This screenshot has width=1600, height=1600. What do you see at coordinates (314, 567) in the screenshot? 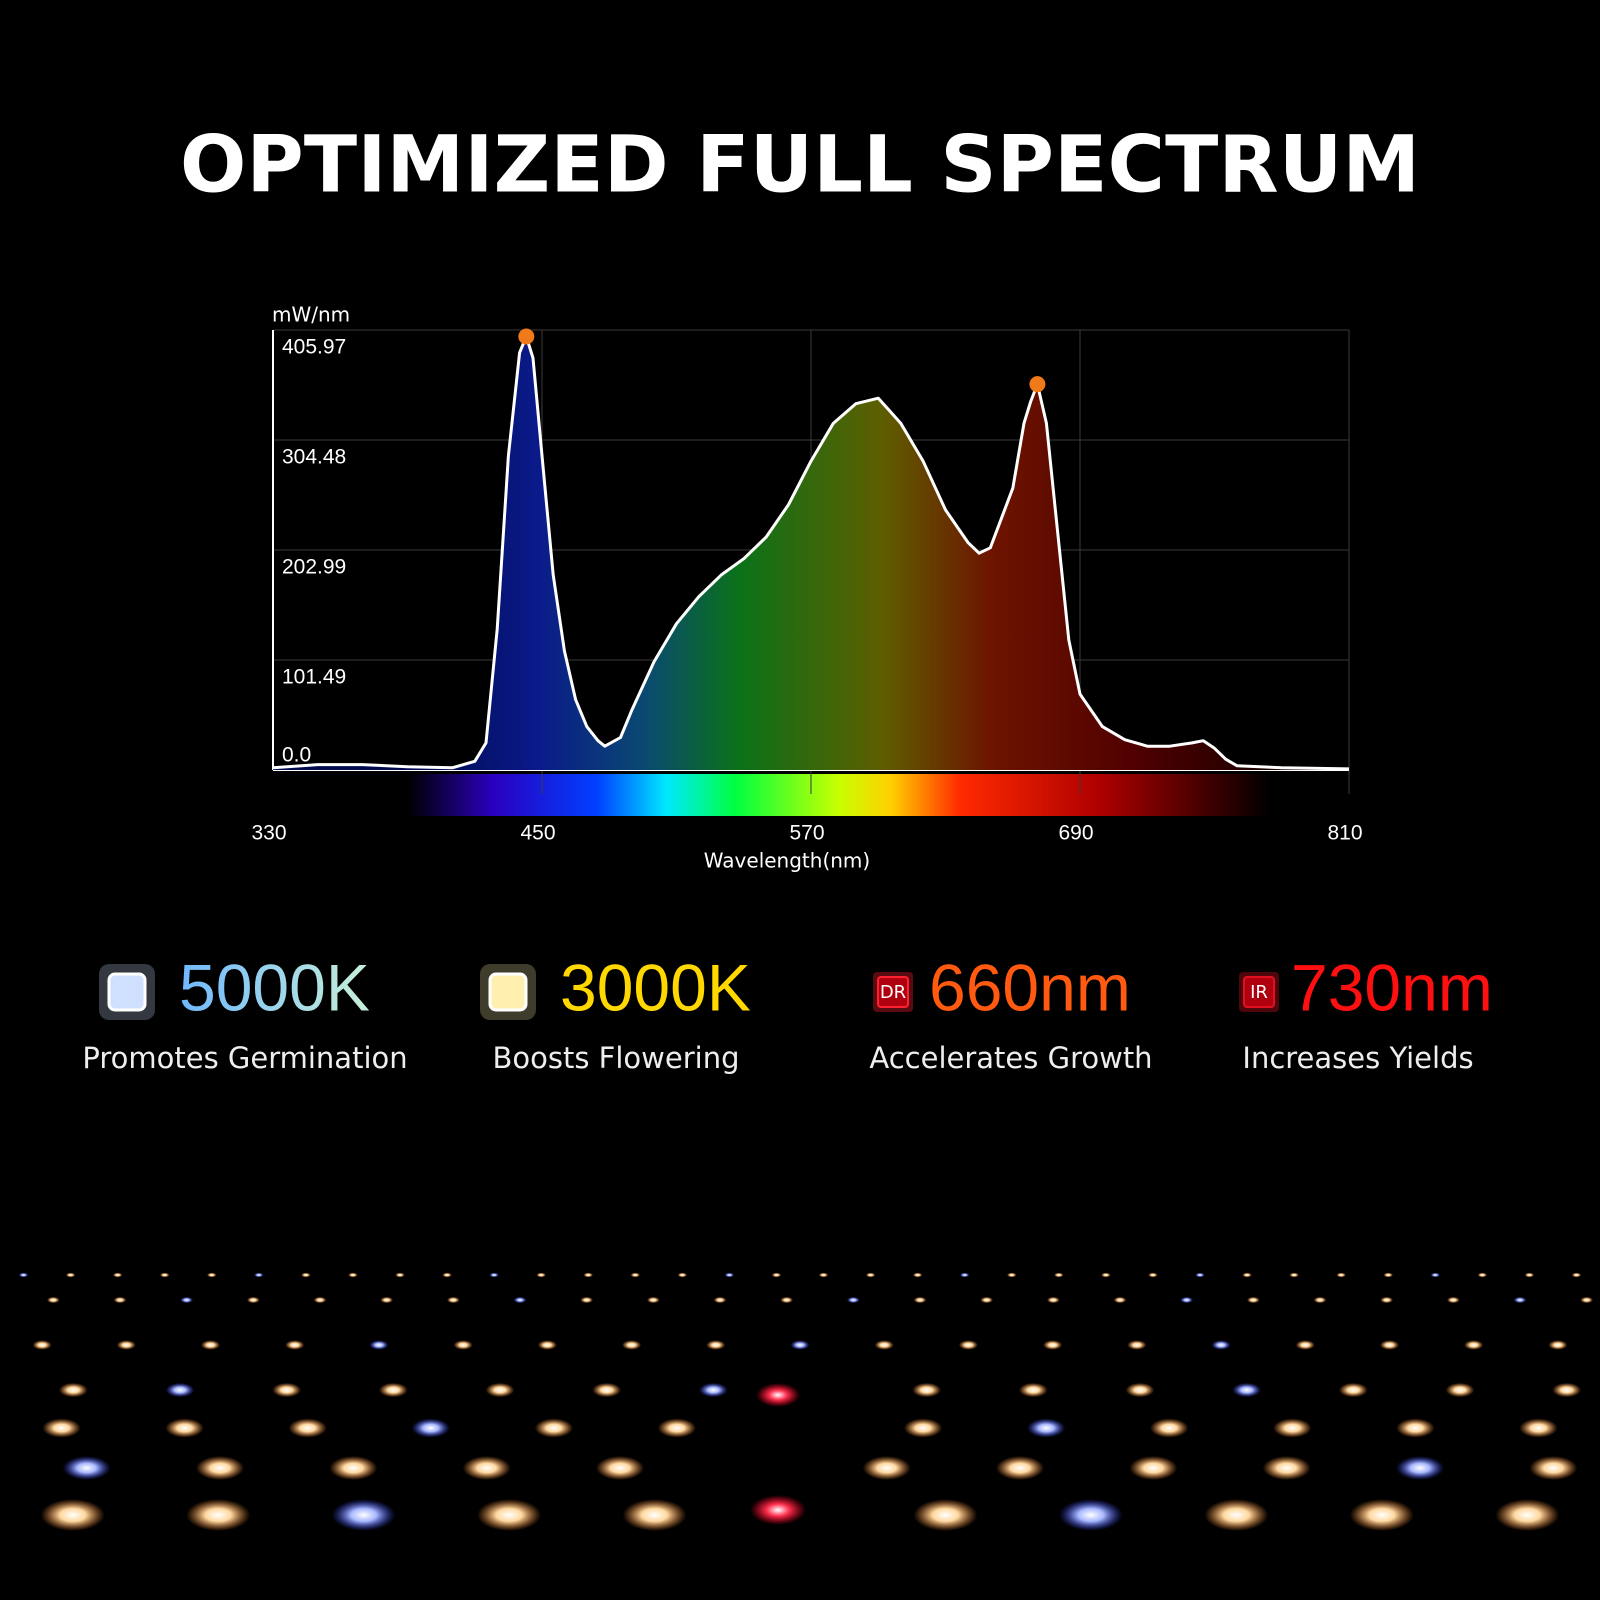
I see `y-tick-label: 202.99` at bounding box center [314, 567].